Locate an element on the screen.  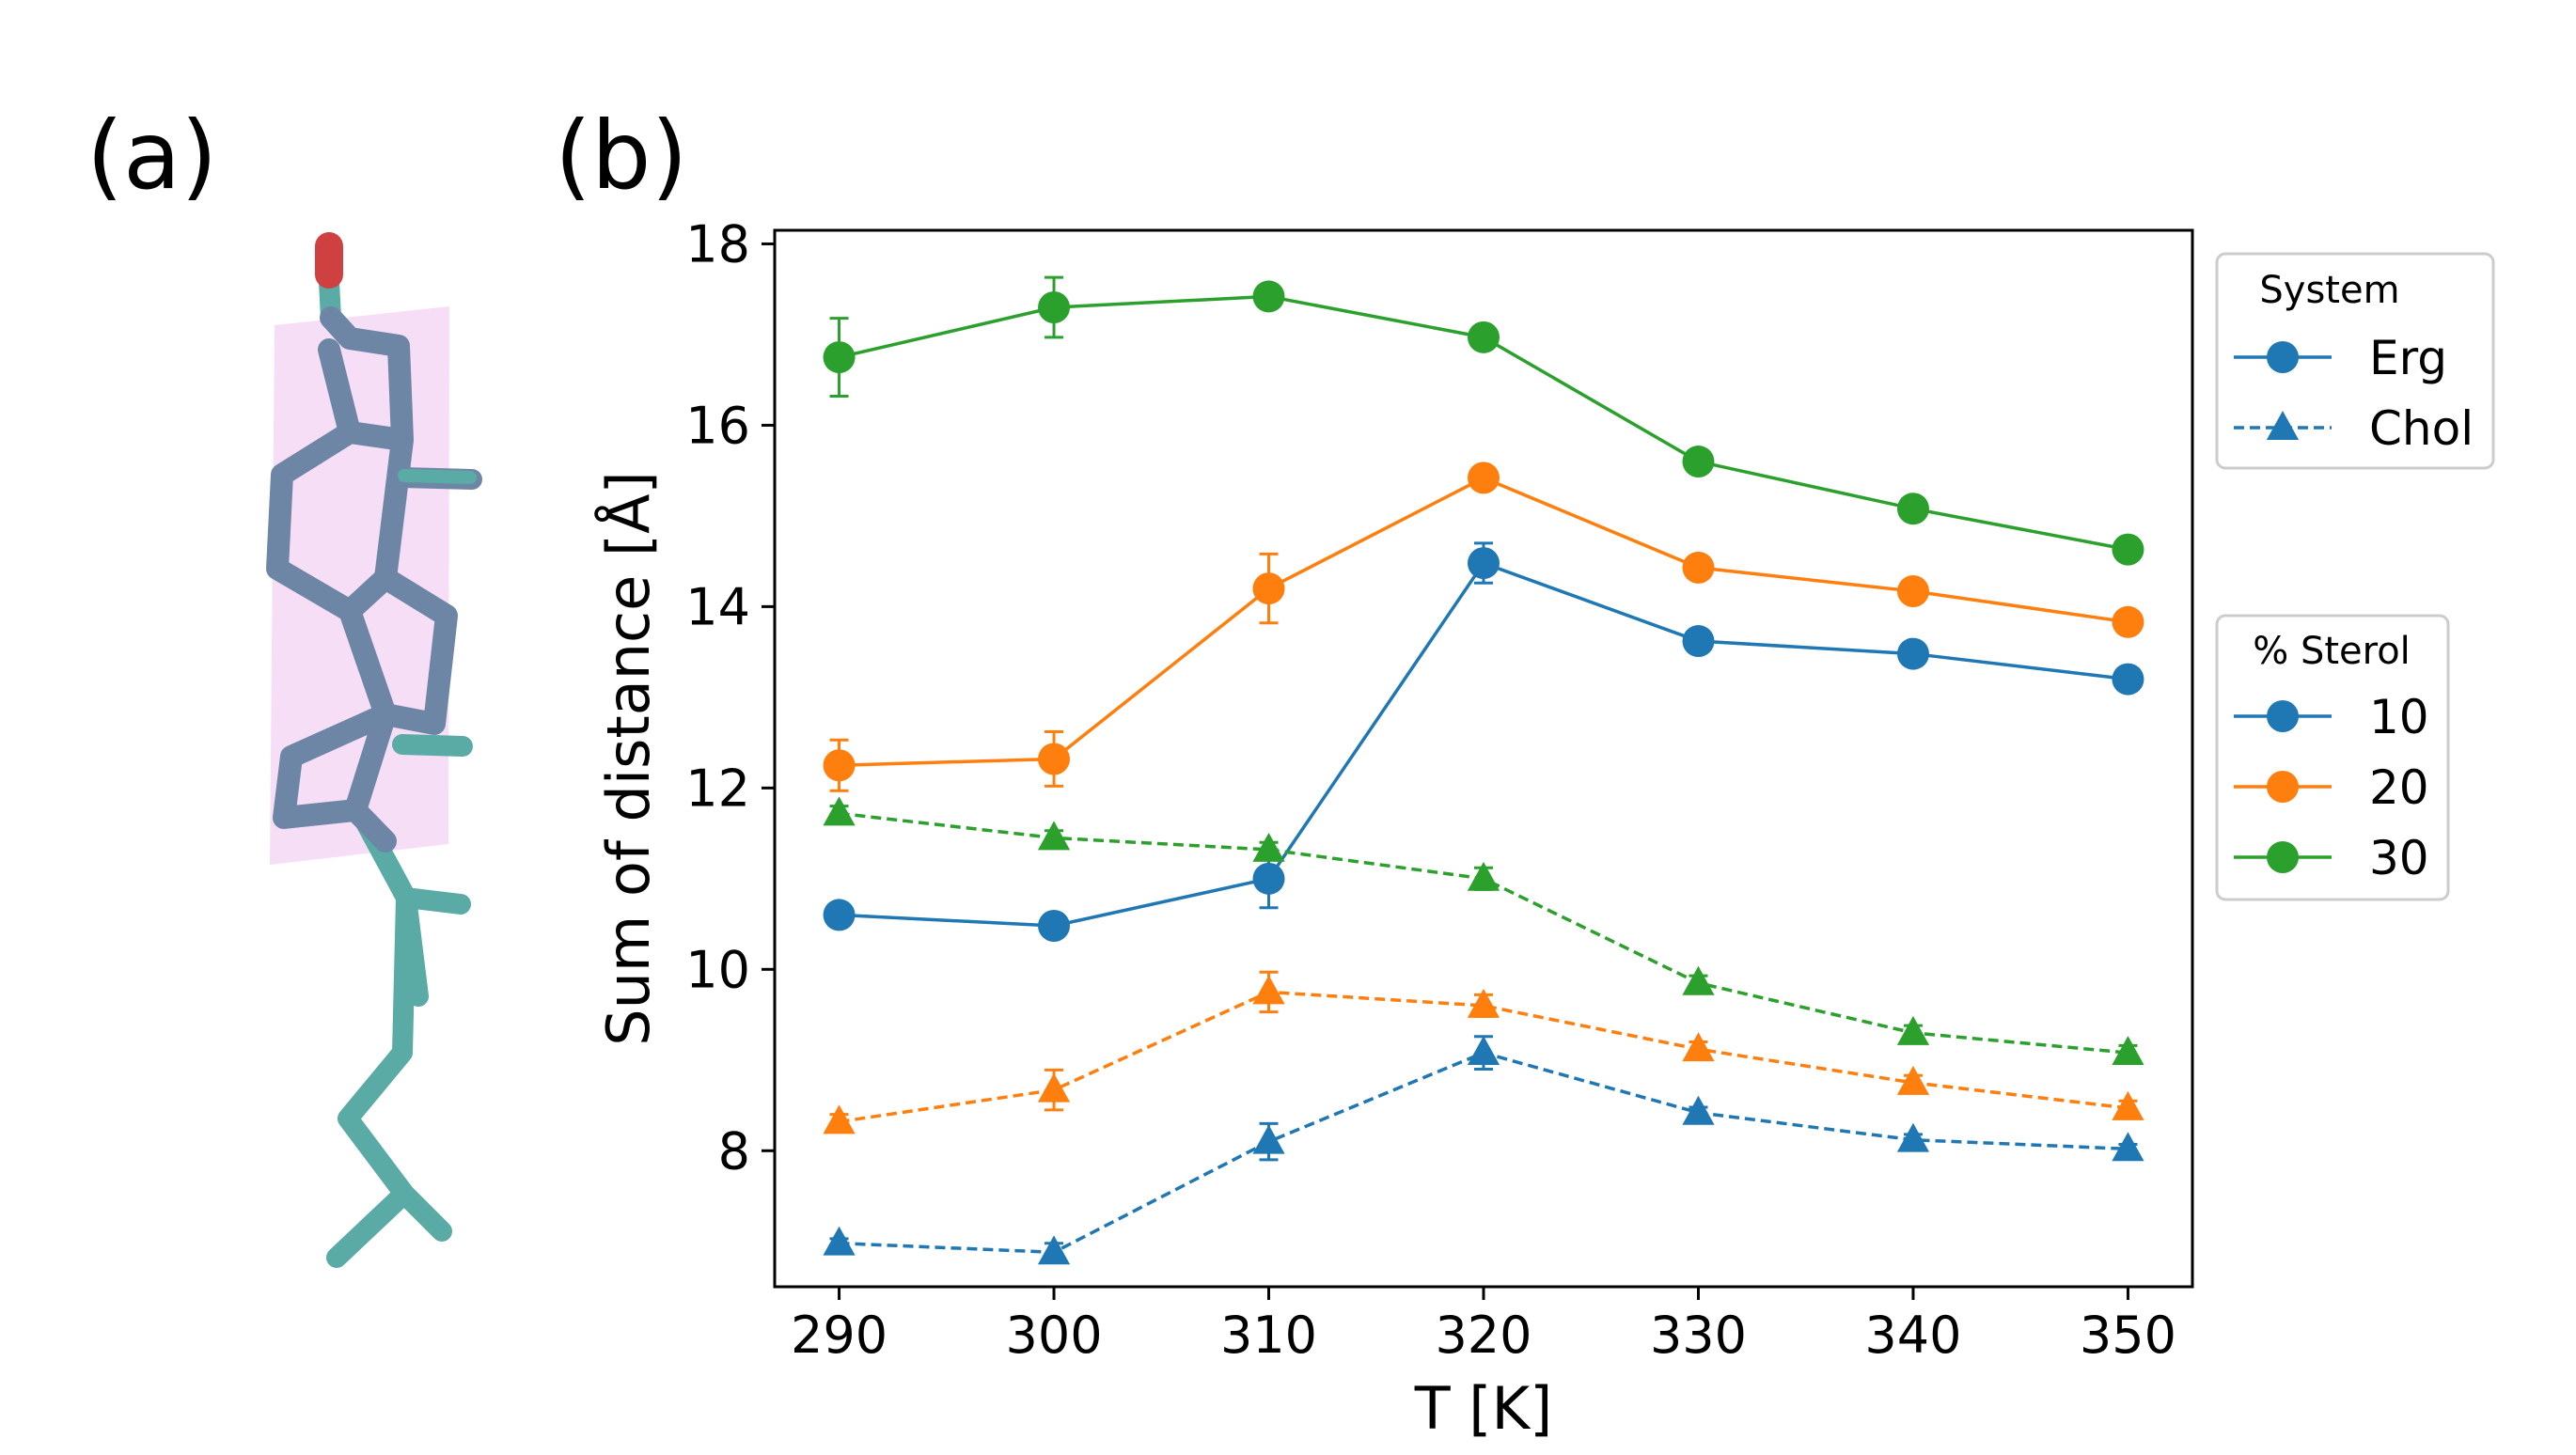
y-tick-label: 16 is located at coordinates (718, 425).